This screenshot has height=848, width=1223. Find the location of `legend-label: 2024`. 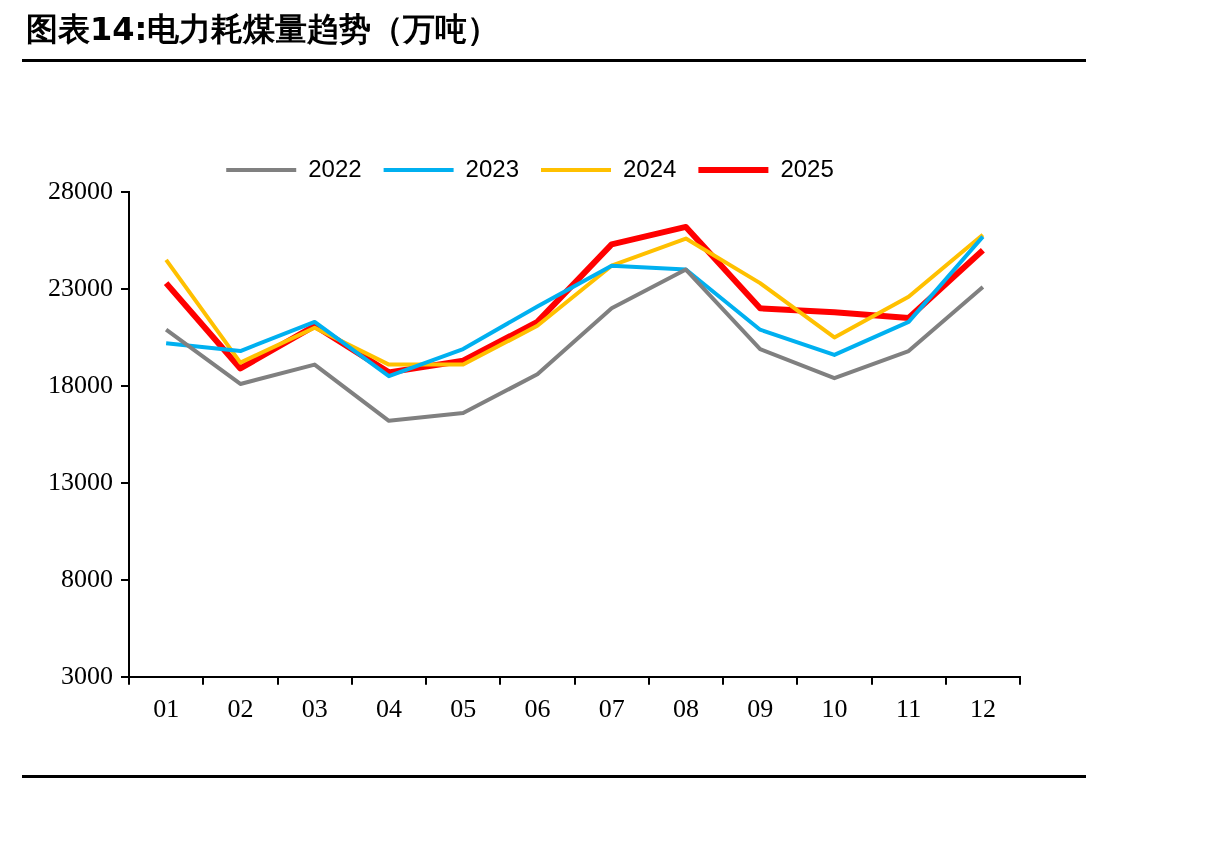

legend-label: 2024 is located at coordinates (650, 168).